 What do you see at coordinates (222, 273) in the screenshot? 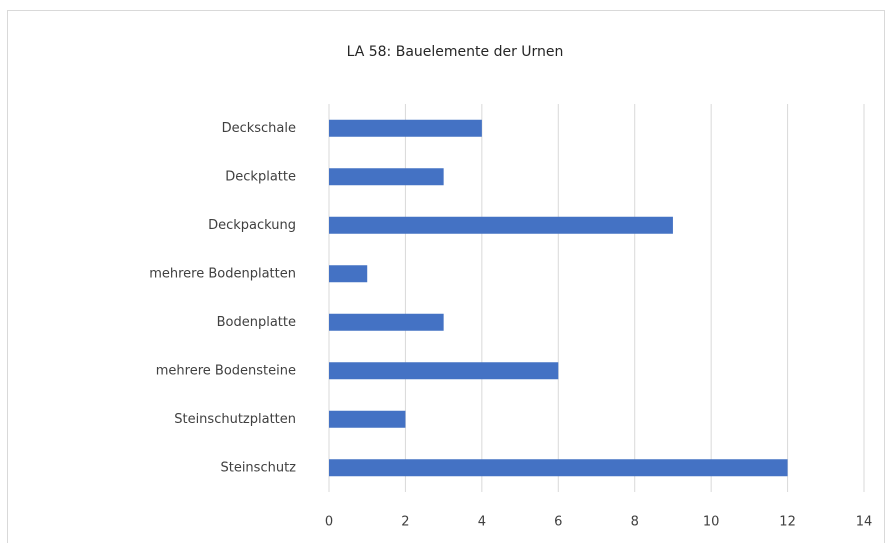
I see `y-tick-label: mehrere Bodenplatten` at bounding box center [222, 273].